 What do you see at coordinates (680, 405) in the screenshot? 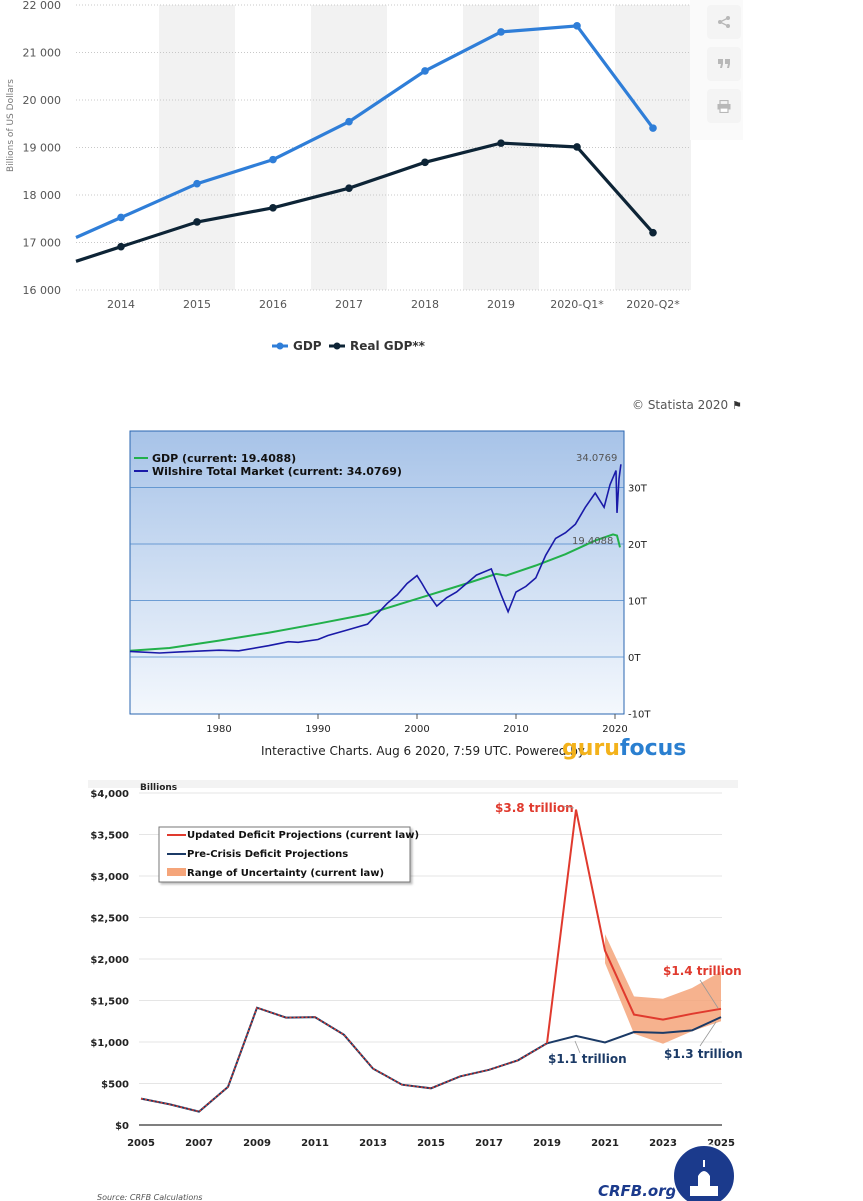
I see `credit-text: © Statista 2020` at bounding box center [680, 405].